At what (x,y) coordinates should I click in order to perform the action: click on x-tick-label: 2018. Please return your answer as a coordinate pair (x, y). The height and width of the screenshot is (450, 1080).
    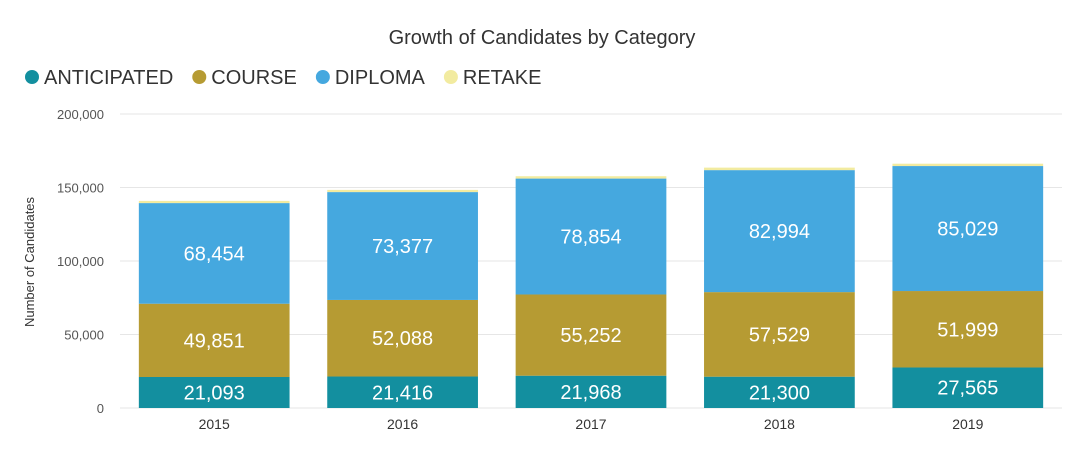
    Looking at the image, I should click on (779, 424).